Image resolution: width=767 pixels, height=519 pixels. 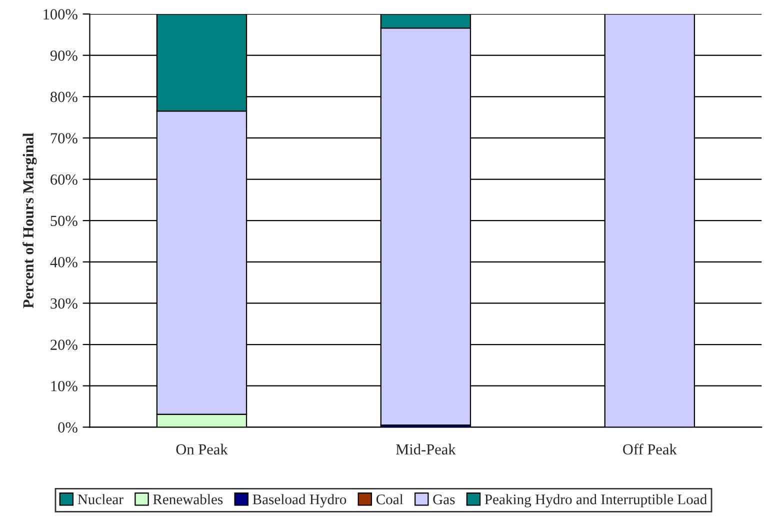 I want to click on y-tick-label: 40%, so click(x=64, y=262).